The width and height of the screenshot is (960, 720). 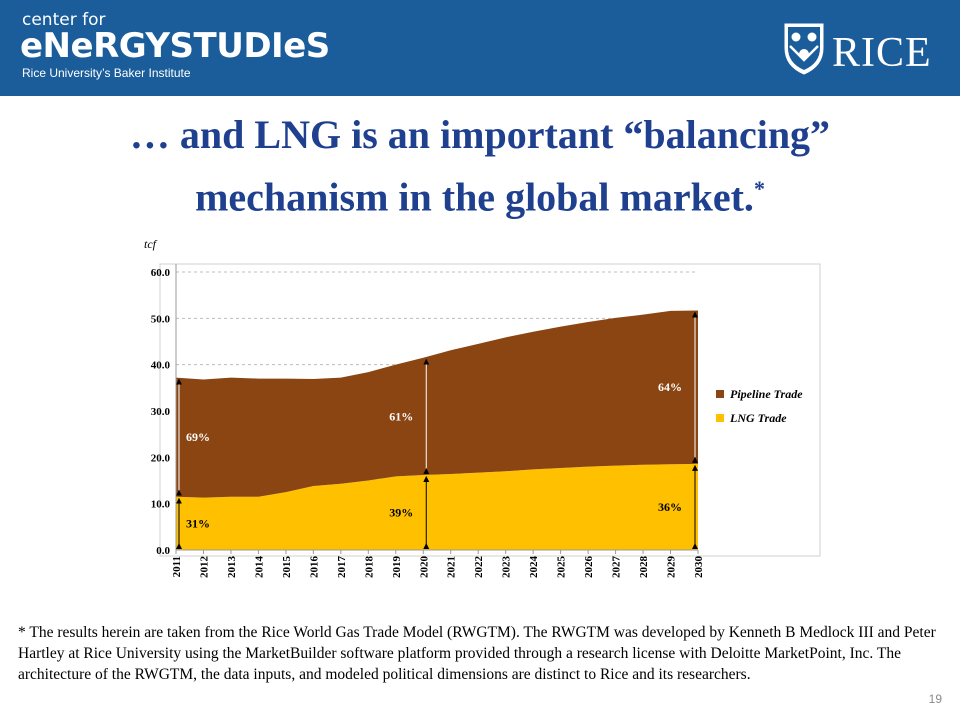 What do you see at coordinates (670, 387) in the screenshot?
I see `pipeline-share-label: 64%` at bounding box center [670, 387].